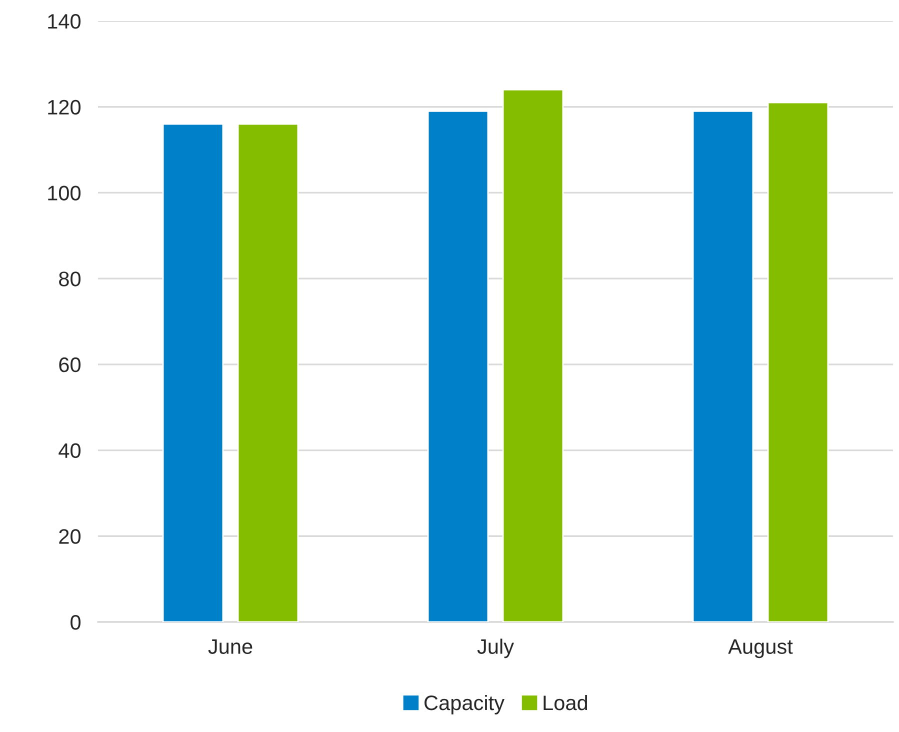 The width and height of the screenshot is (899, 732). Describe the element at coordinates (64, 193) in the screenshot. I see `y-tick-label: 100` at that location.